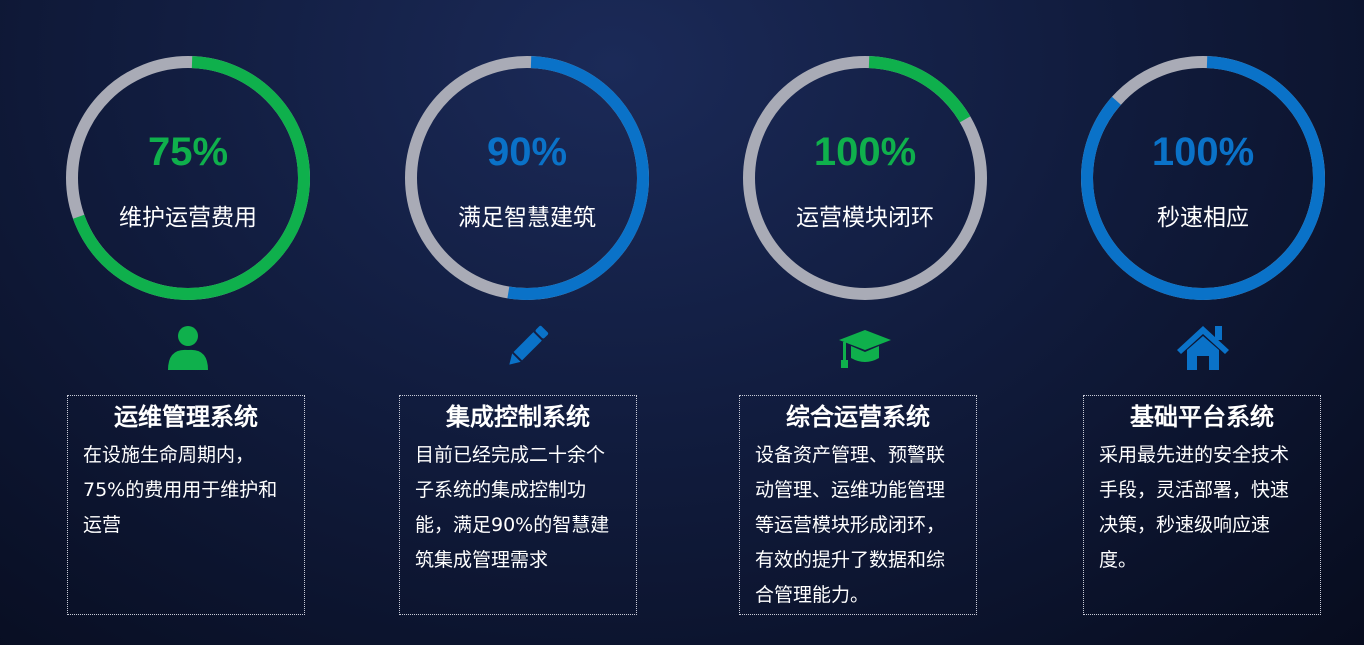 This screenshot has width=1364, height=645. Describe the element at coordinates (180, 490) in the screenshot. I see `description-line: 75%的费用用于维护和` at that location.